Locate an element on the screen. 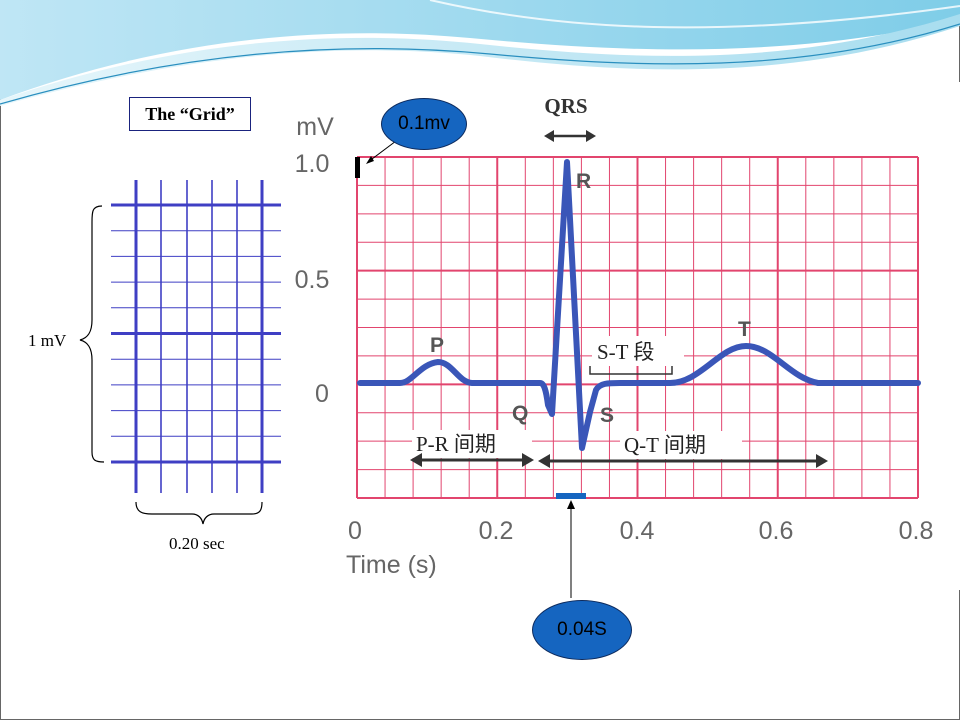 The width and height of the screenshot is (960, 720). x-tick-0.8: 0.8 is located at coordinates (916, 531).